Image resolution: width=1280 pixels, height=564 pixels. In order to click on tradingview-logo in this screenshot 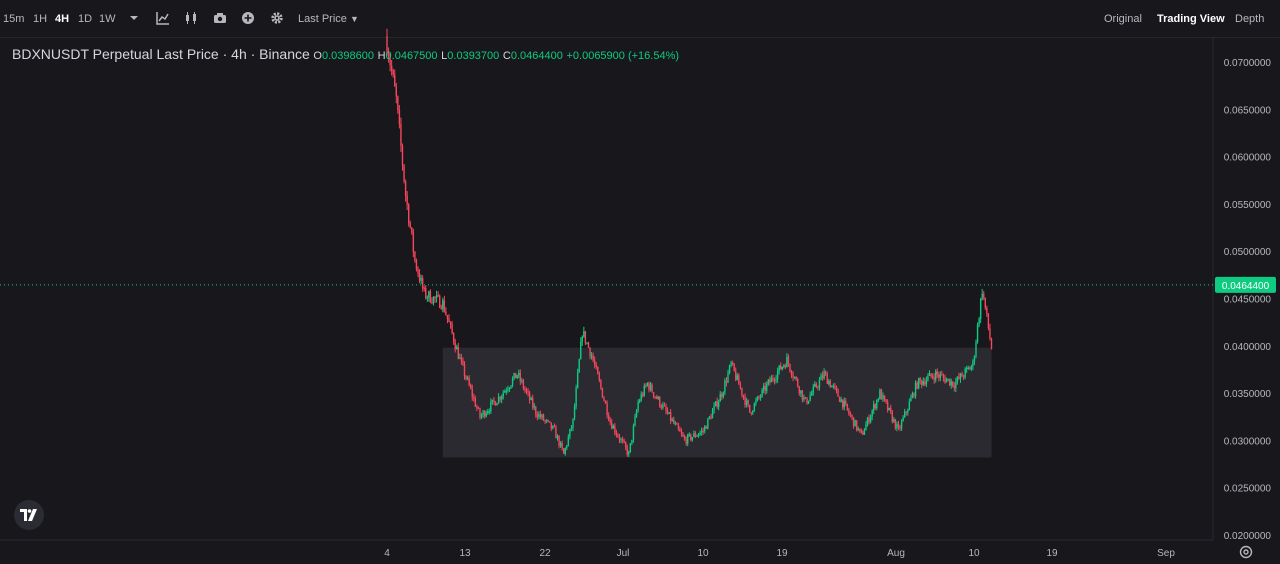, I will do `click(29, 515)`.